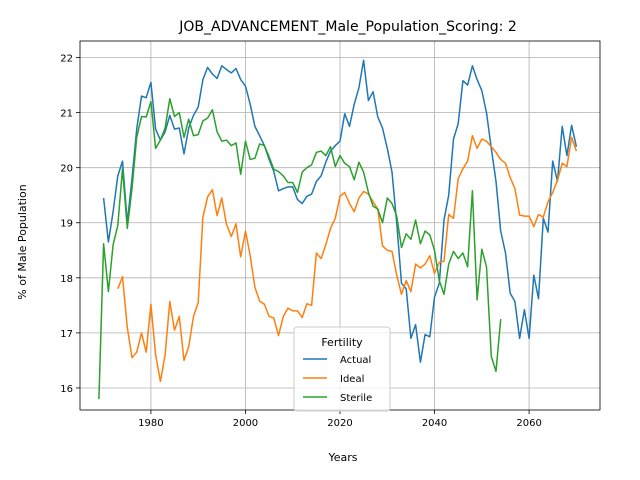 Image resolution: width=640 pixels, height=480 pixels. Describe the element at coordinates (342, 342) in the screenshot. I see `legend-title: Fertility` at that location.